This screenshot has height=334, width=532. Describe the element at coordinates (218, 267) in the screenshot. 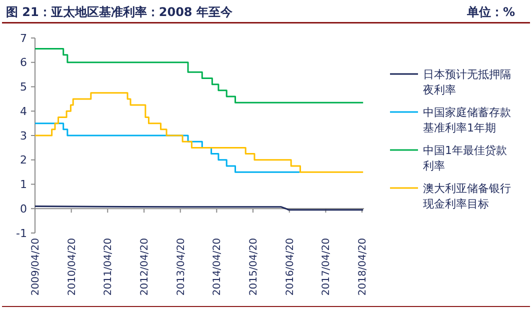

I see `x-tick-label: 2014/04/20` at that location.